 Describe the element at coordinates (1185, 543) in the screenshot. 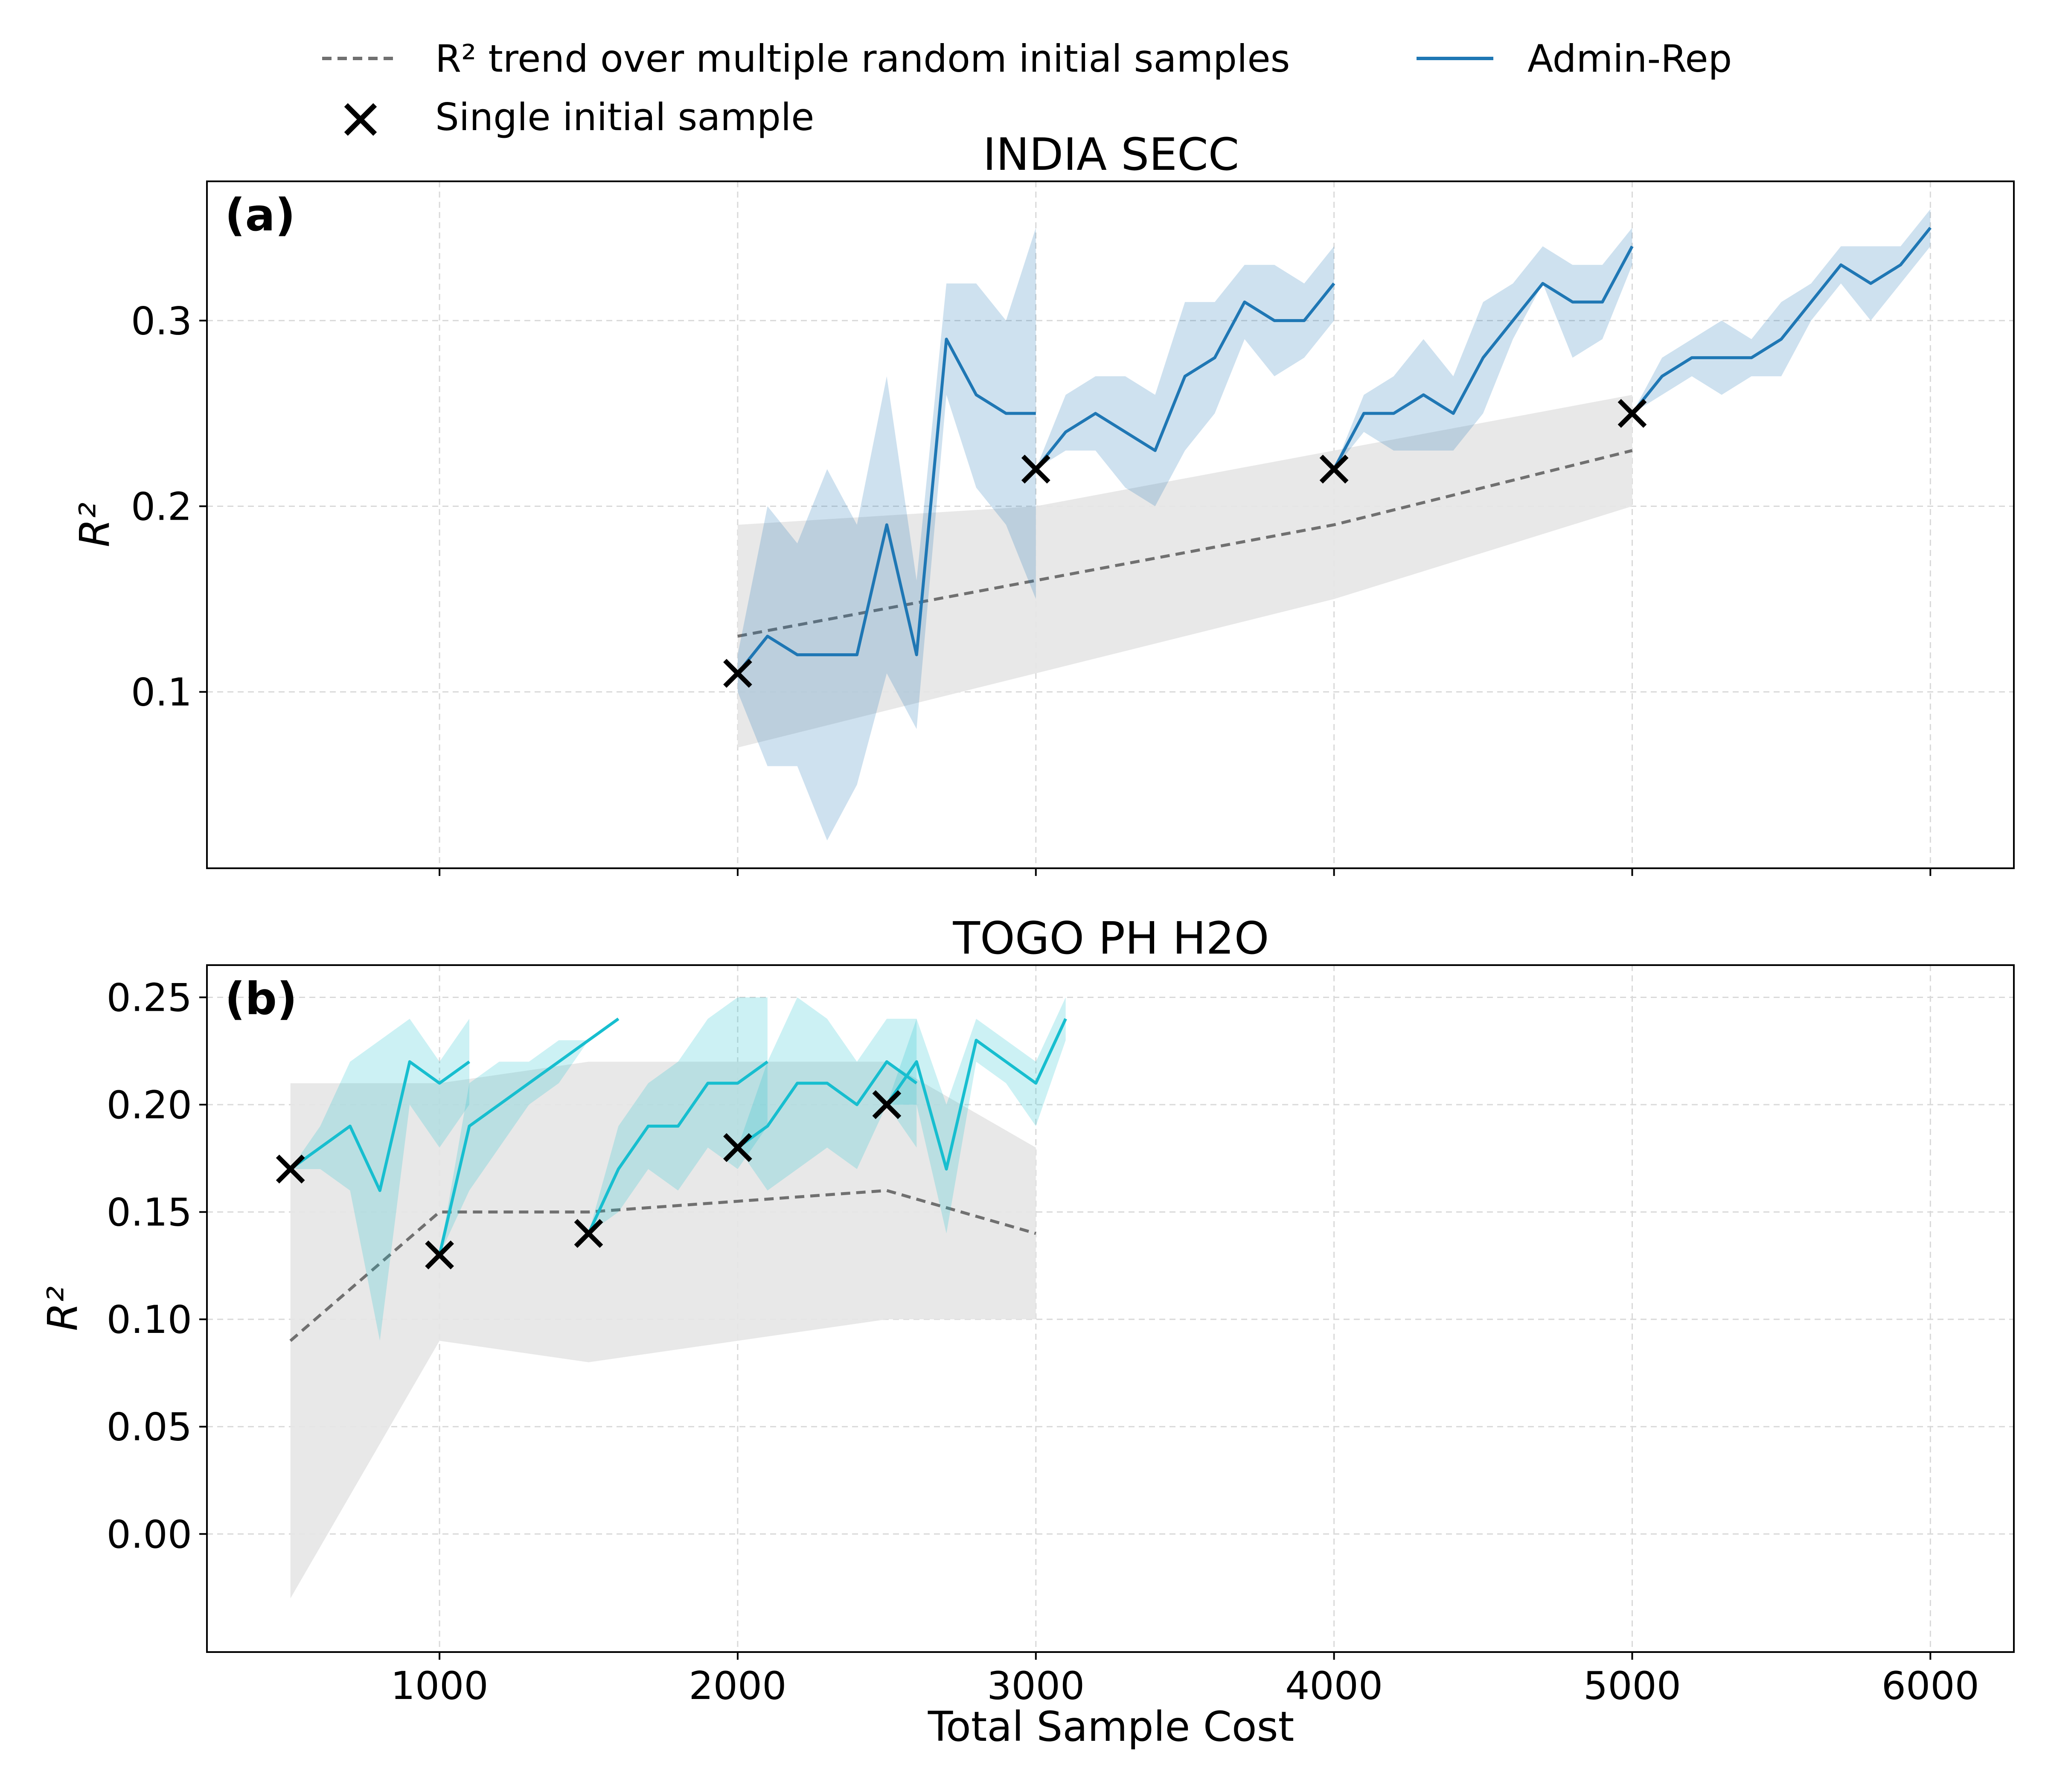

I see `panel-a-trend-line` at that location.